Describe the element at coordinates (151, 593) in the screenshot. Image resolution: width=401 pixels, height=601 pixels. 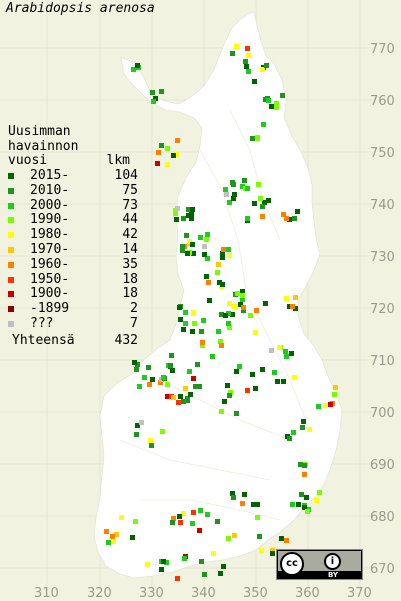
I see `x-tick-label: 330` at that location.